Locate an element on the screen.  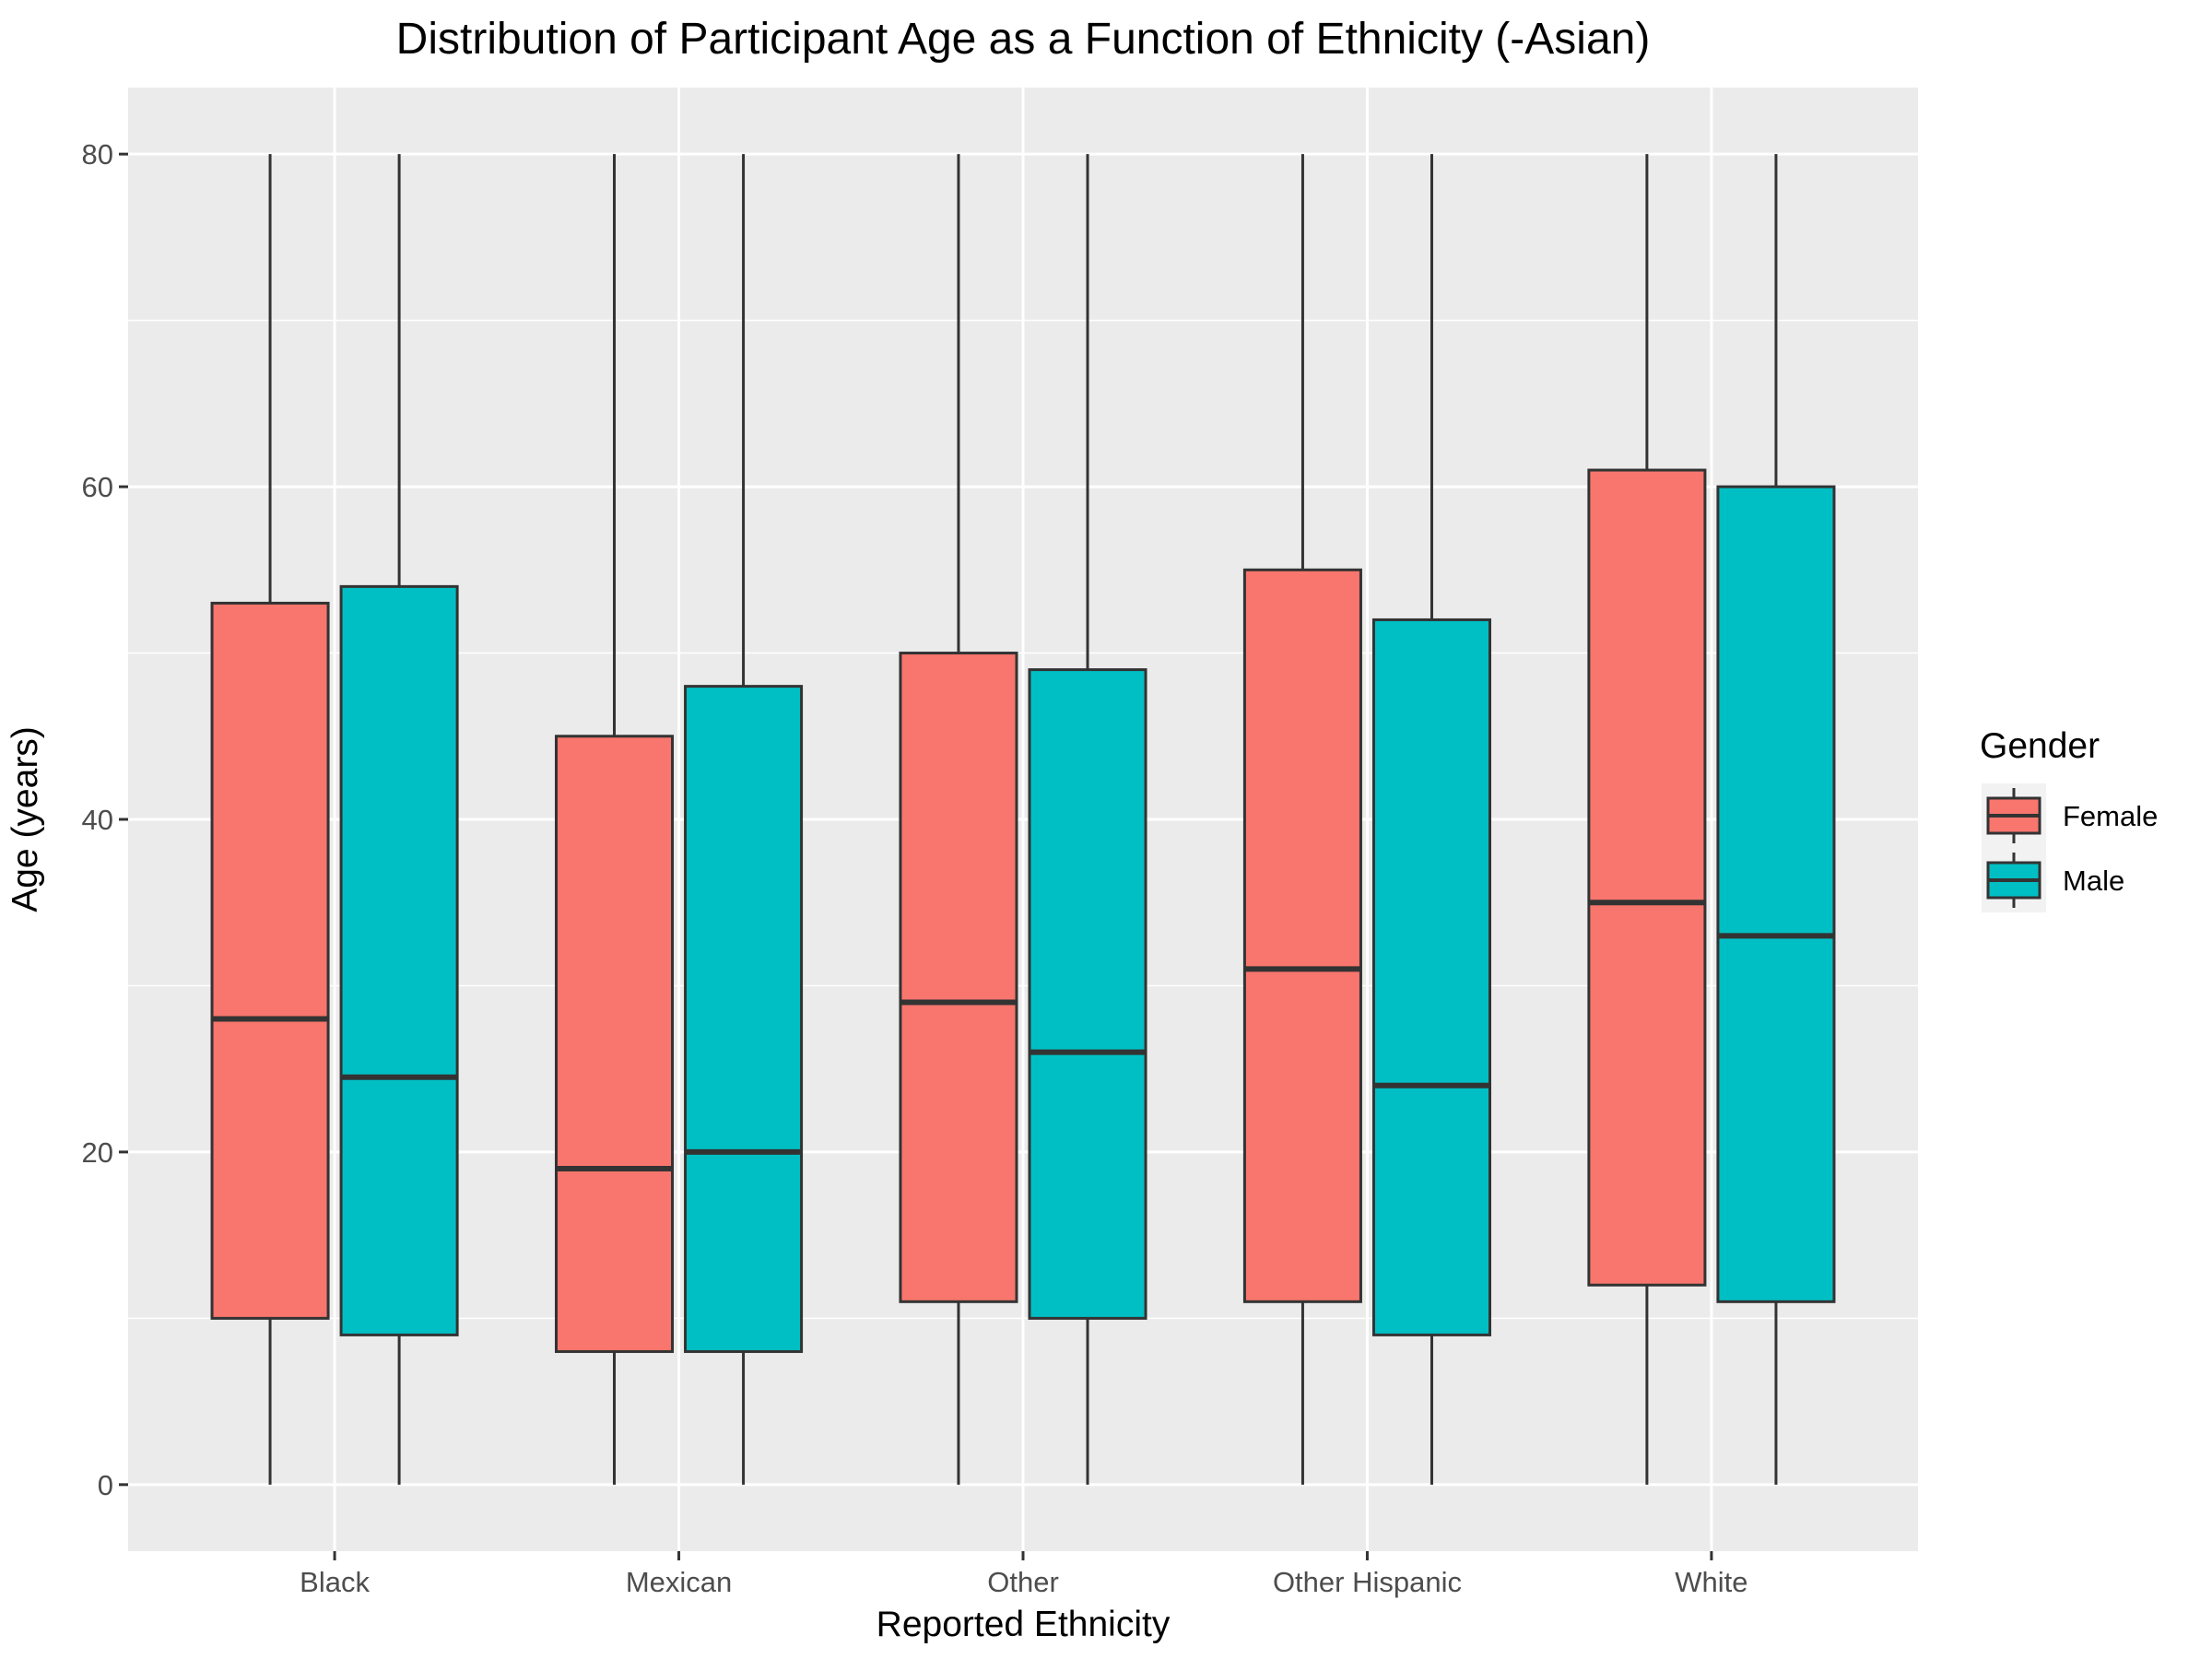
legend: Gender Female Male is located at coordinates (2069, 819).